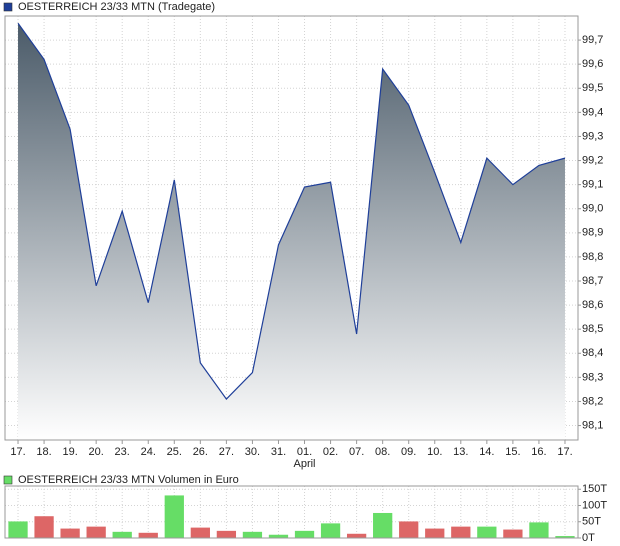  Describe the element at coordinates (408, 452) in the screenshot. I see `x-tick-label: 09.` at that location.